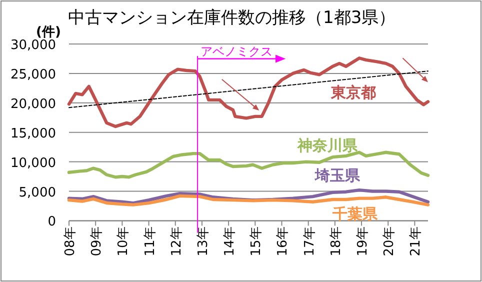 The height and width of the screenshot is (282, 482). Describe the element at coordinates (176, 241) in the screenshot. I see `x-tick-label: 12年` at that location.